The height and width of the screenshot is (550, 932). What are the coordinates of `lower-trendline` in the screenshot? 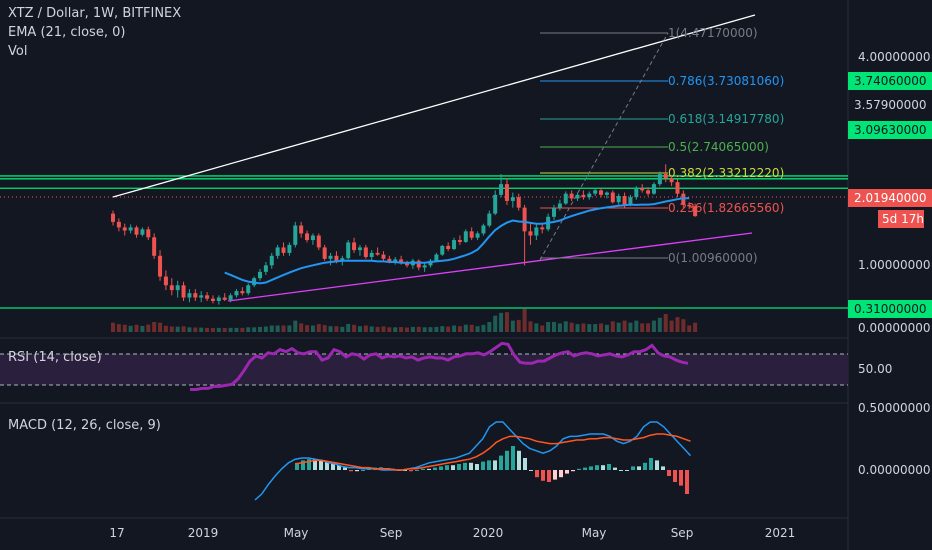 It's located at (490, 267).